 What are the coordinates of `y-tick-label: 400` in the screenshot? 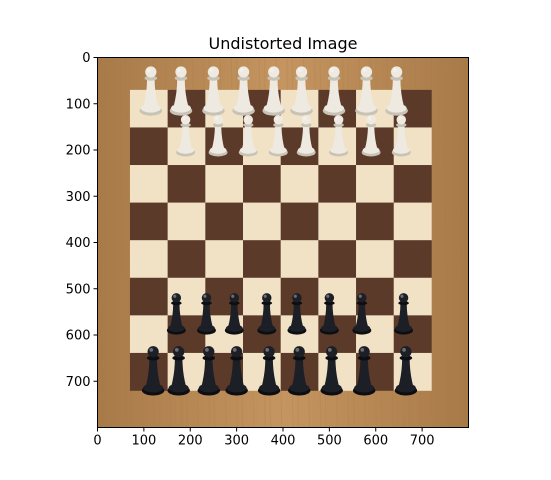 It's located at (78, 243).